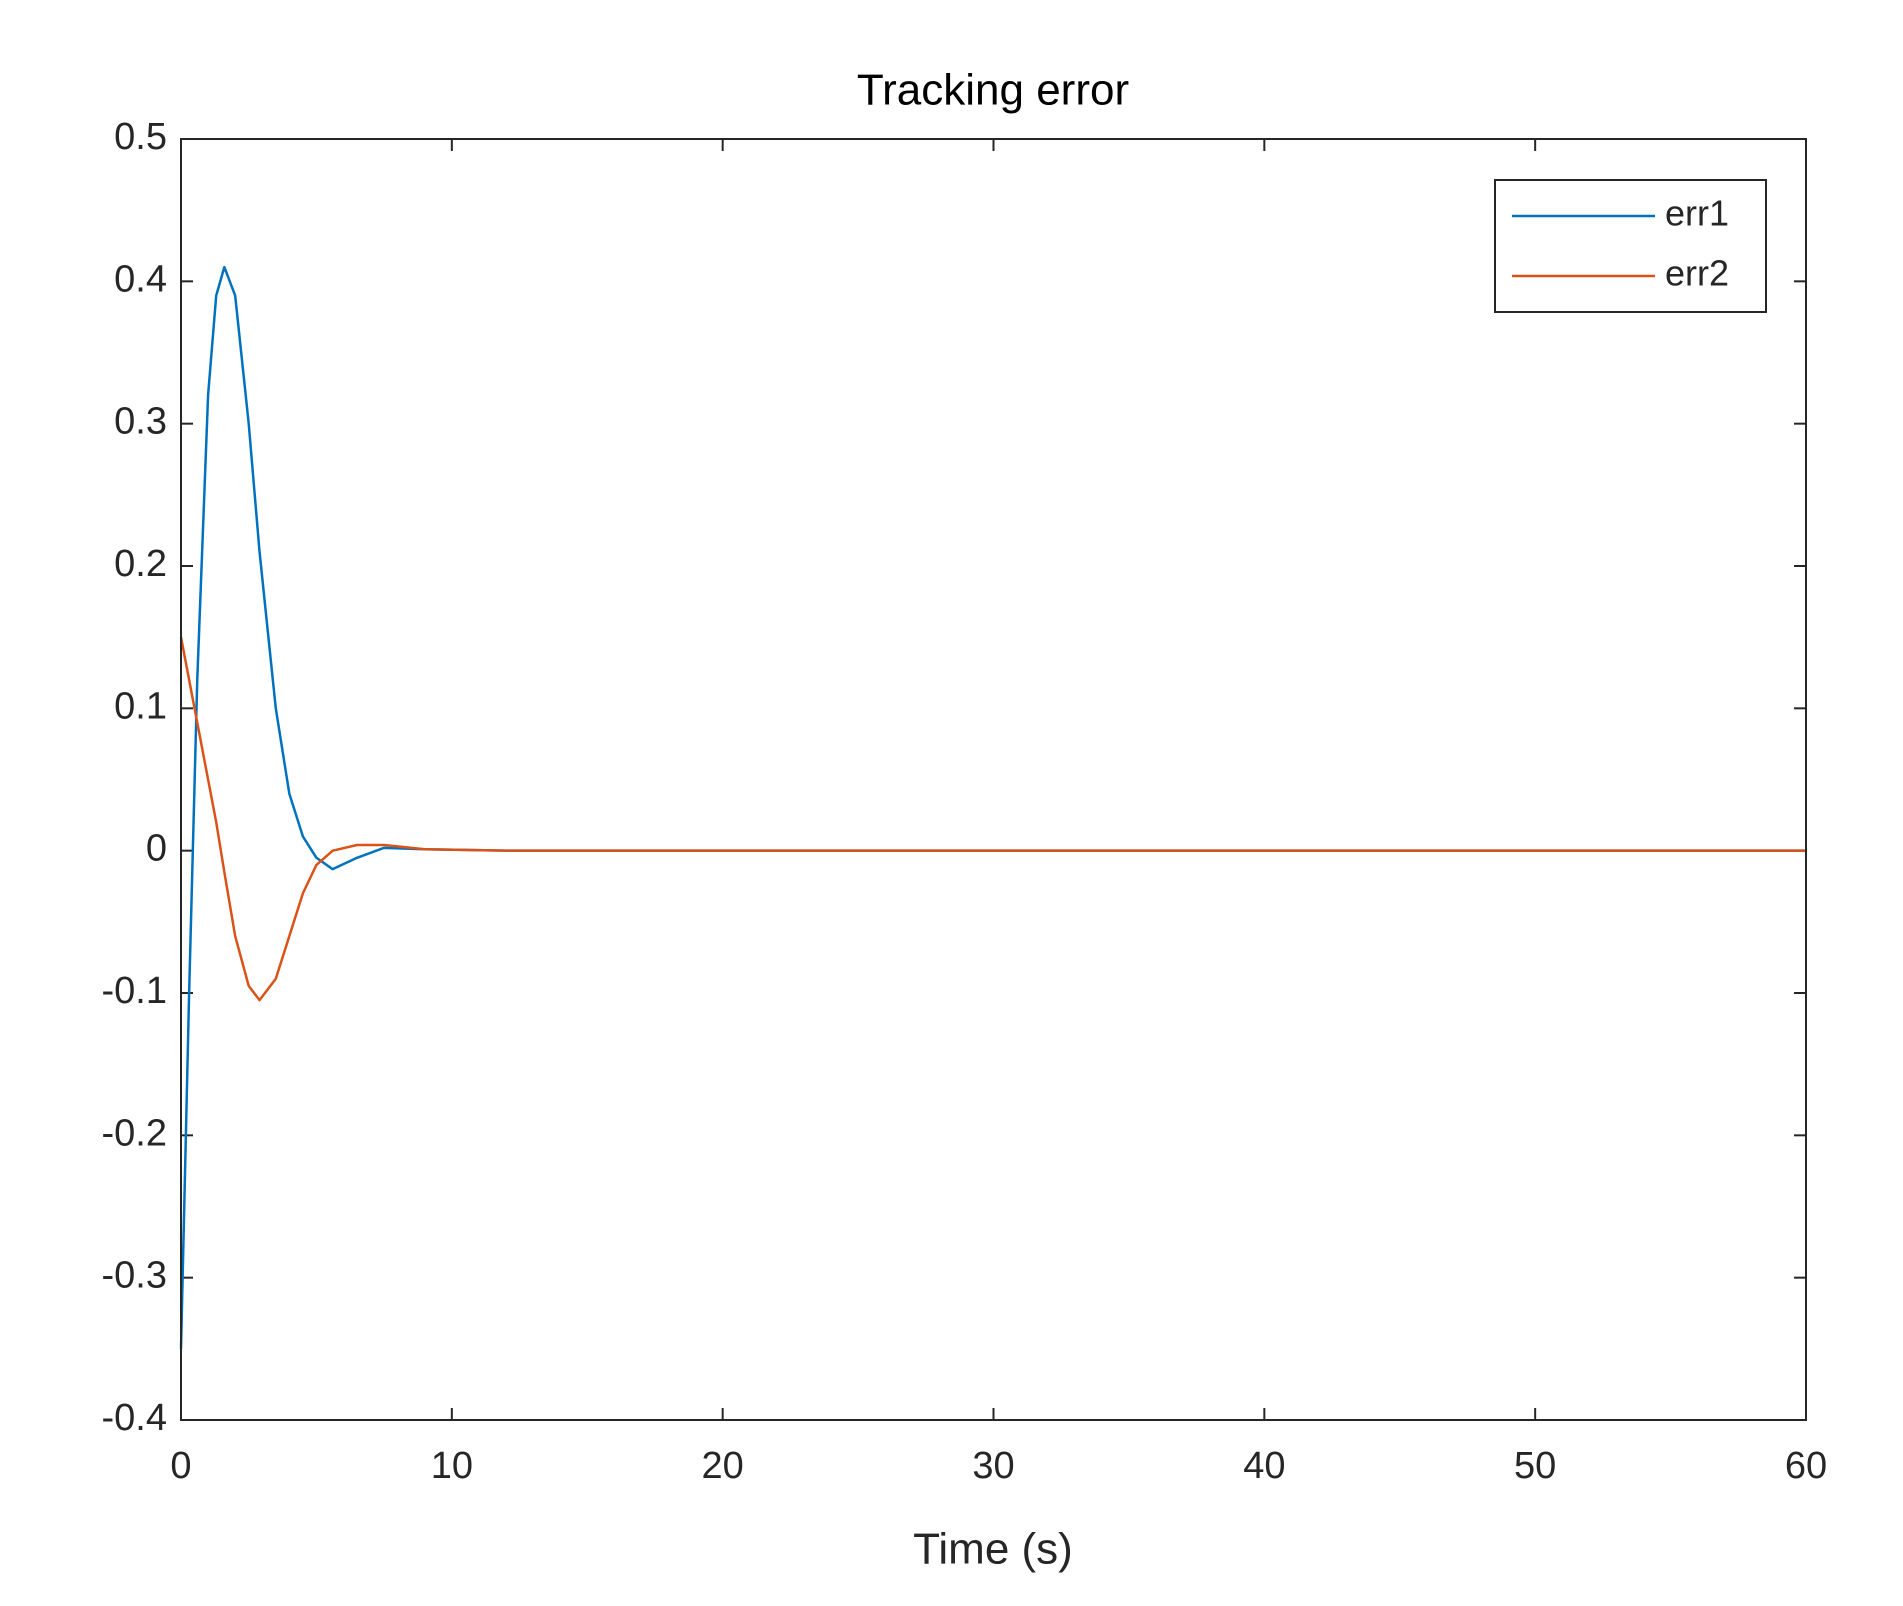 This screenshot has width=1903, height=1606. Describe the element at coordinates (140, 279) in the screenshot. I see `y-tick-label: 0.4` at that location.